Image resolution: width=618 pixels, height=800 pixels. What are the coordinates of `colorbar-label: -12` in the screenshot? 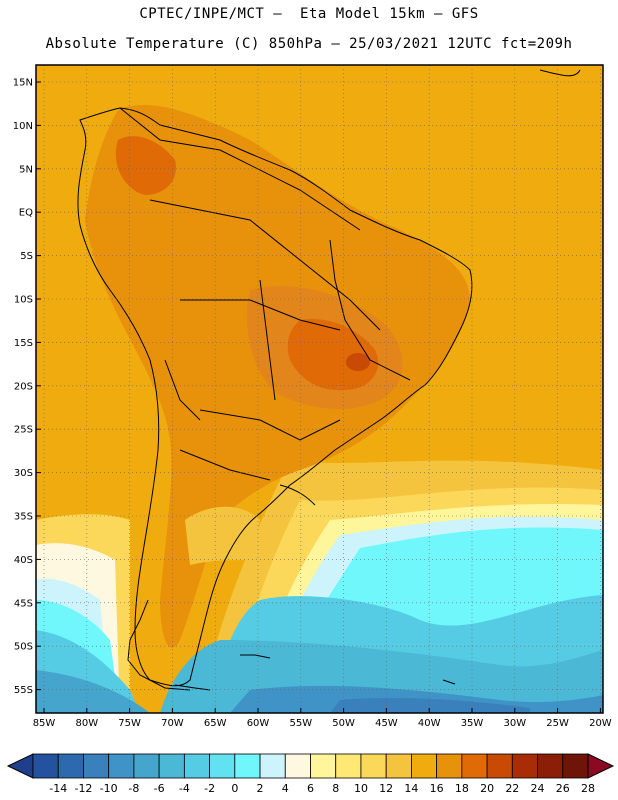 It's located at (83, 788).